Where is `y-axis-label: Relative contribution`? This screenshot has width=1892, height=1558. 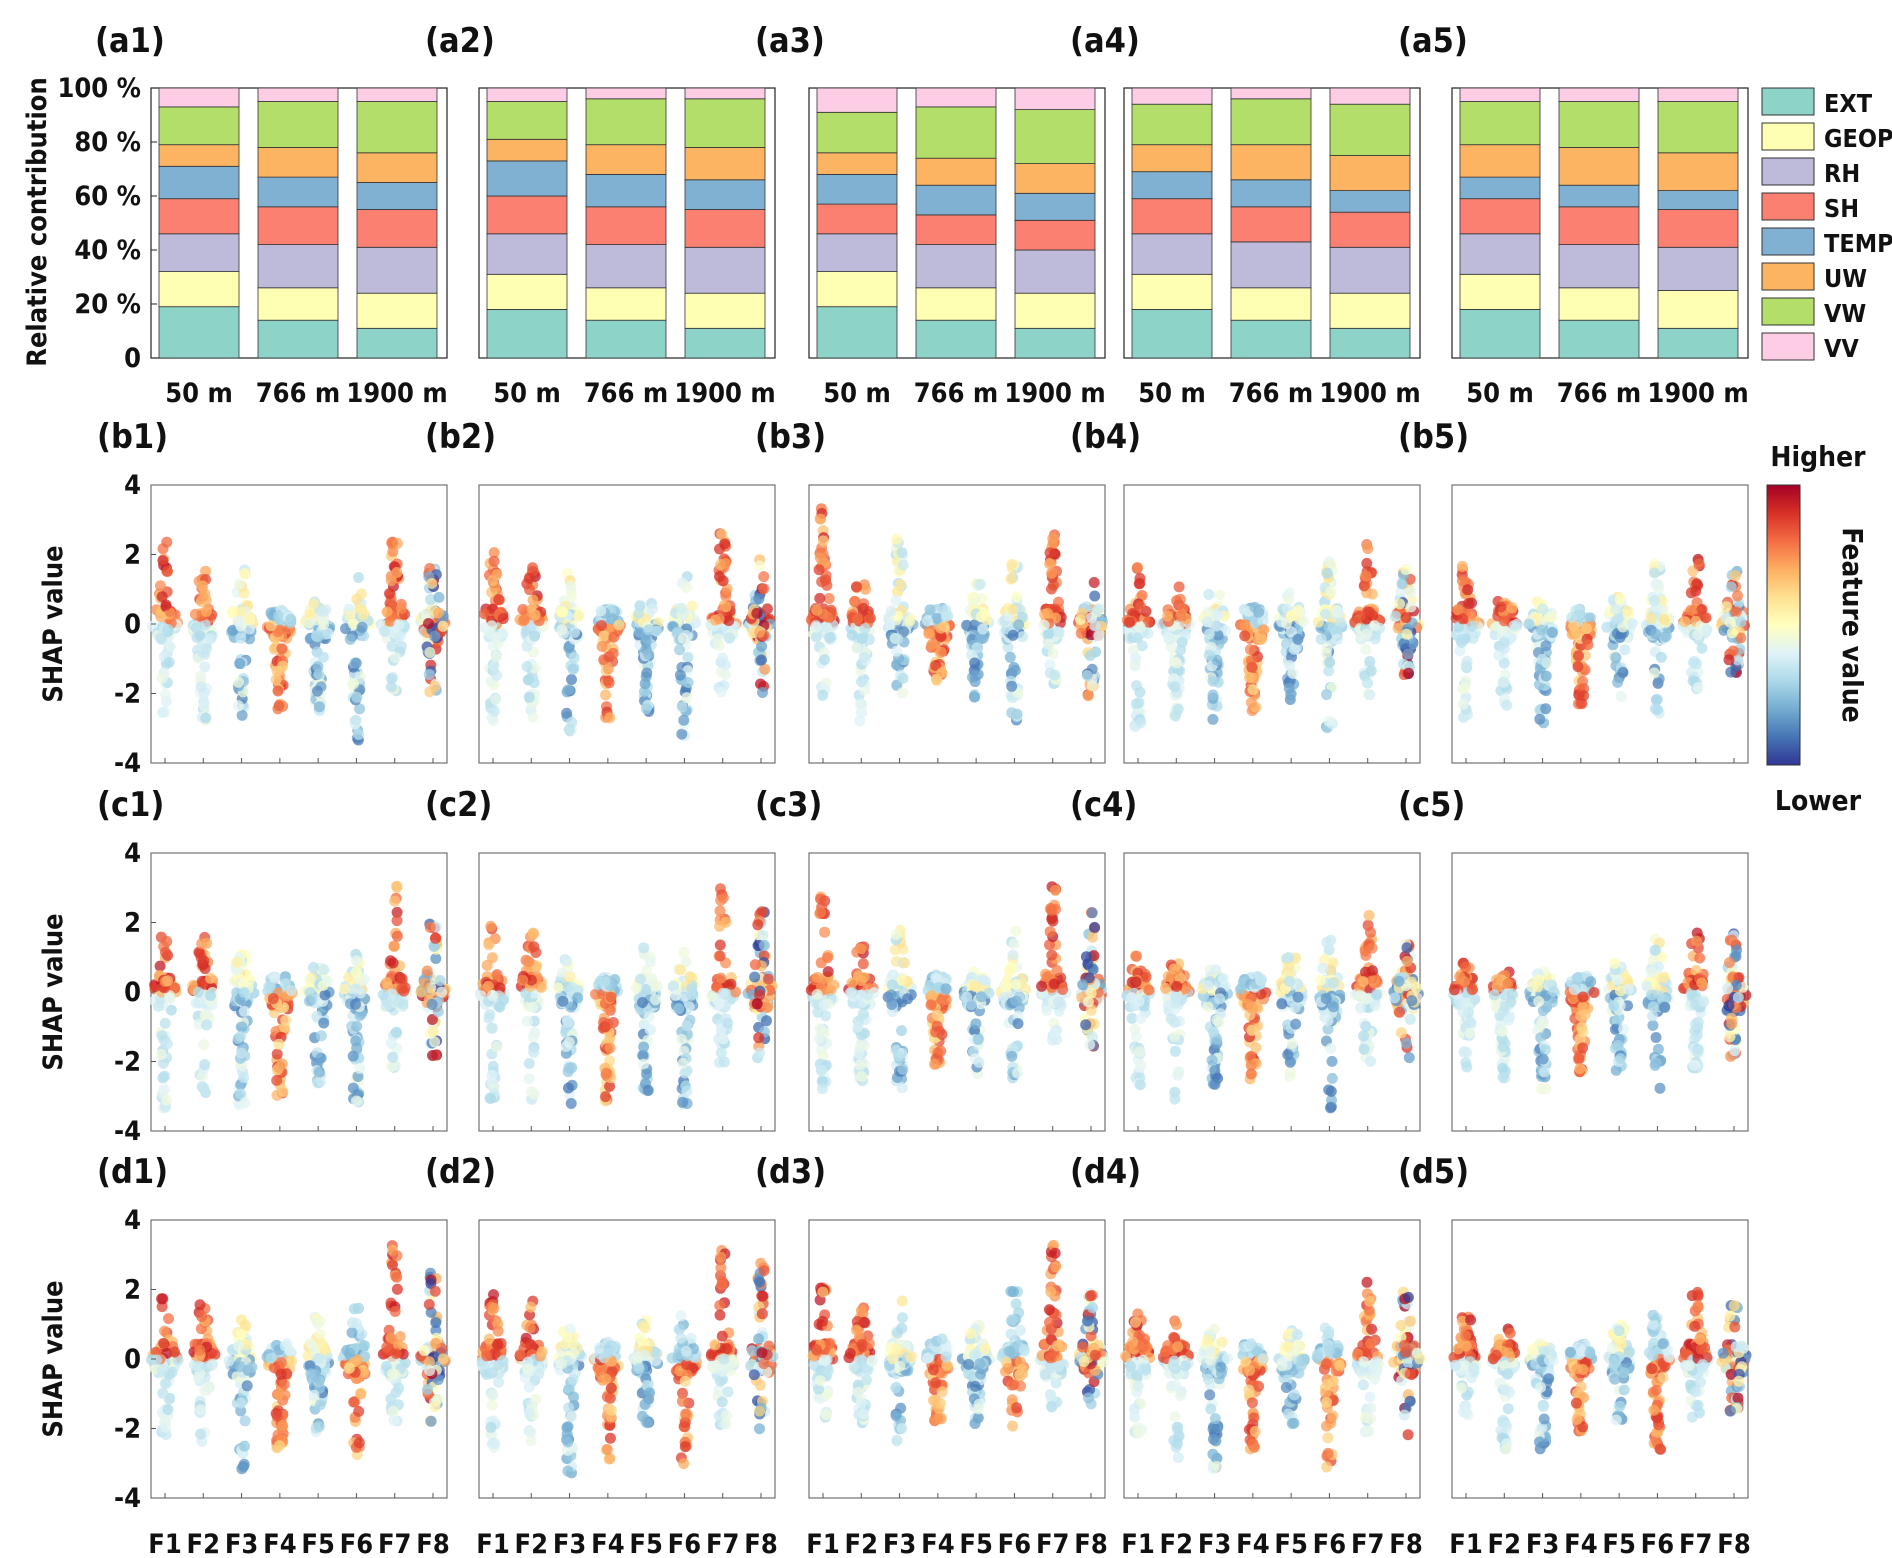
y-axis-label: Relative contribution is located at coordinates (37, 222).